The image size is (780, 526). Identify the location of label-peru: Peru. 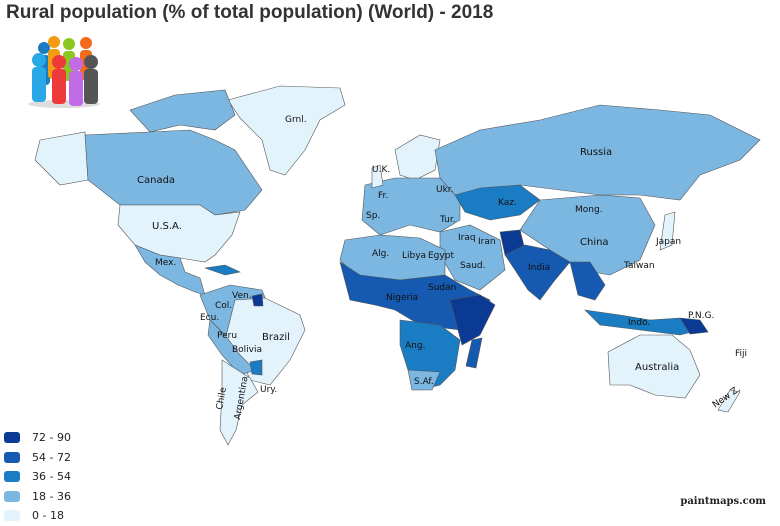
(227, 336).